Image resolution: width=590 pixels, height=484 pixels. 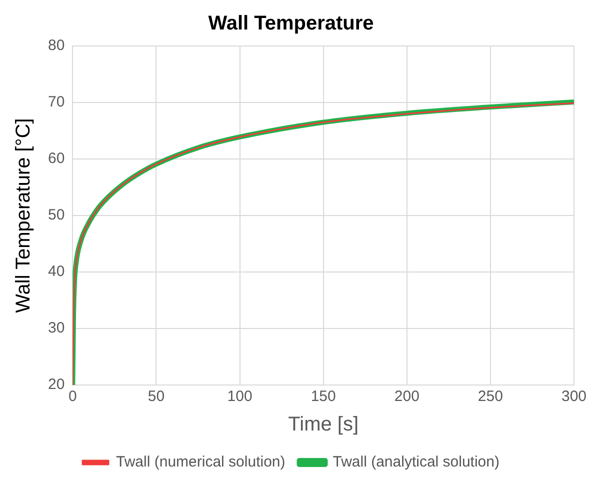 I want to click on y-axis-title: Wall Temperature [°C], so click(x=23, y=215).